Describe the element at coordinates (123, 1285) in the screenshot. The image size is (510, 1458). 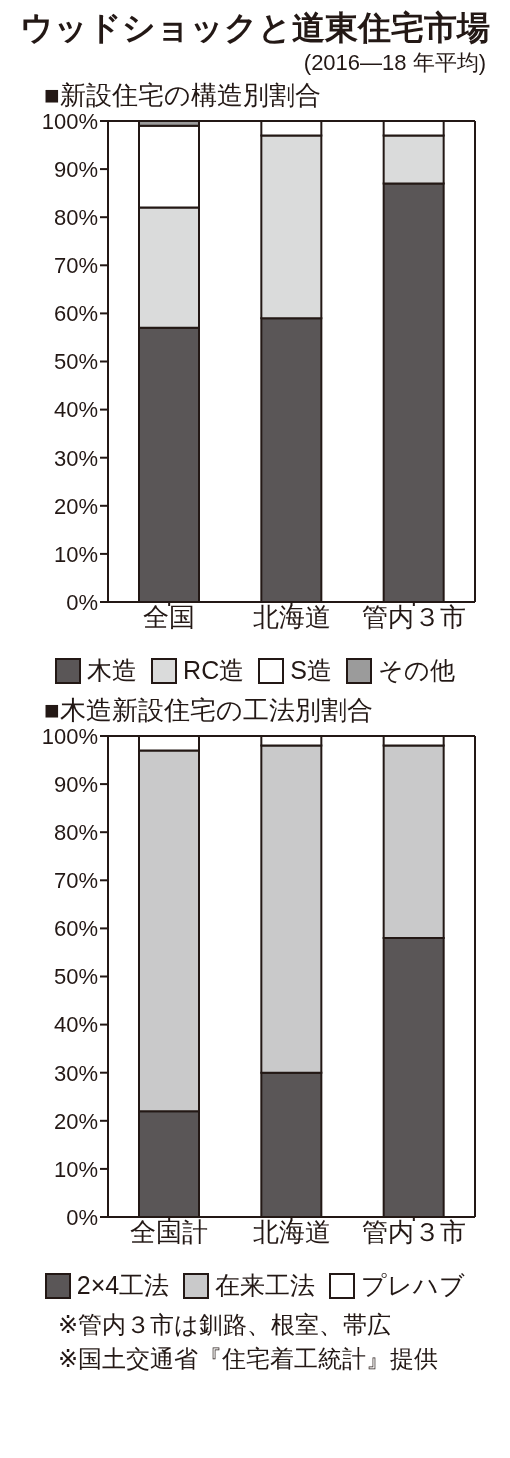
I see `legend-label: 2×4工法` at that location.